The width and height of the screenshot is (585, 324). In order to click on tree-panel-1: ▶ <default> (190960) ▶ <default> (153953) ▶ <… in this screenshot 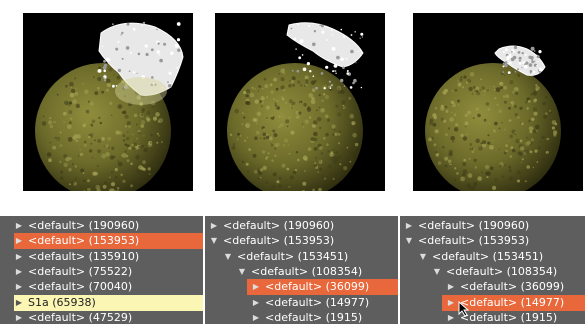, I will do `click(101, 270)`.